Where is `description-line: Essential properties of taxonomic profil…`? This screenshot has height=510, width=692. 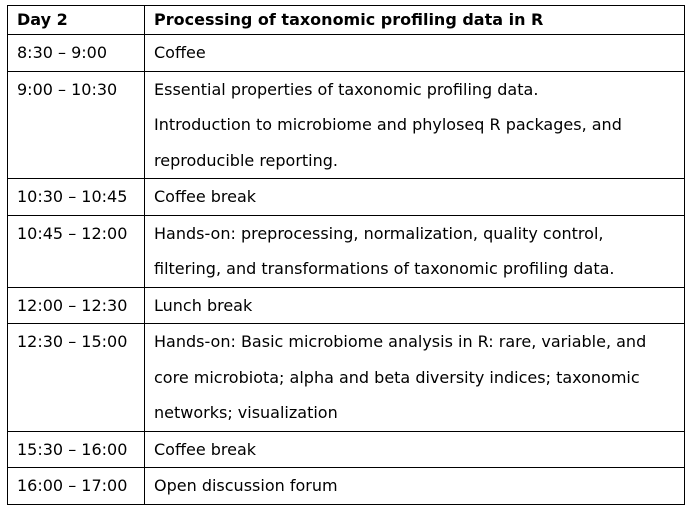 description-line: Essential properties of taxonomic profil… is located at coordinates (346, 89).